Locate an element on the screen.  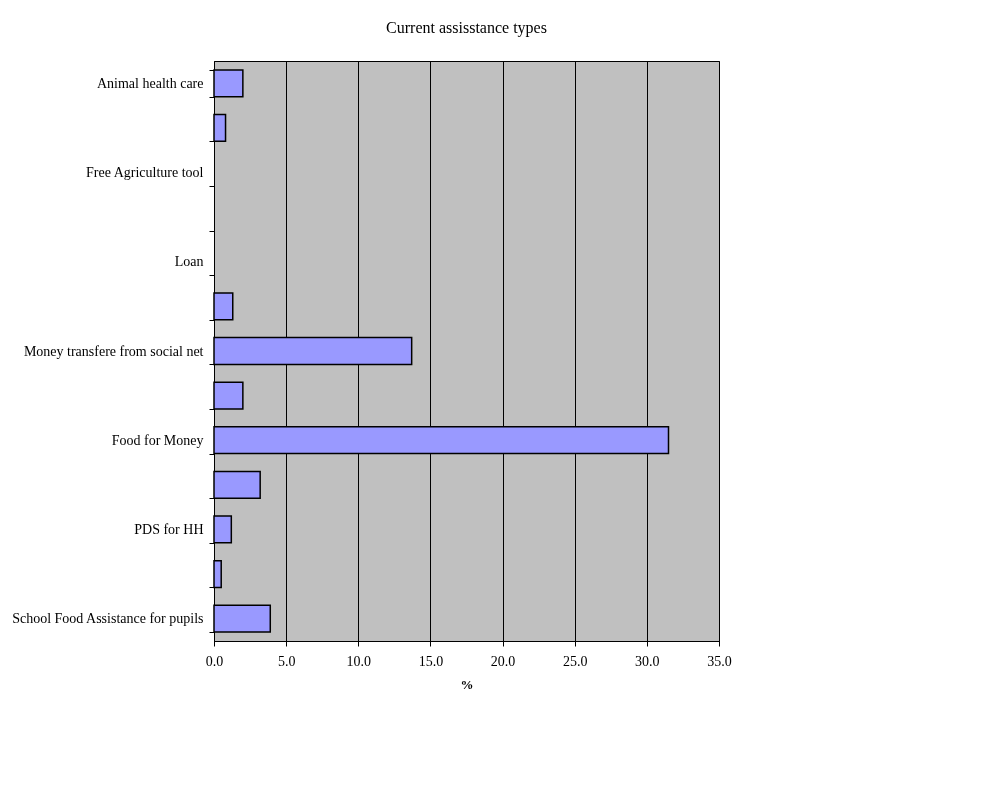
chart-title: Current assisstance types is located at coordinates (466, 28).